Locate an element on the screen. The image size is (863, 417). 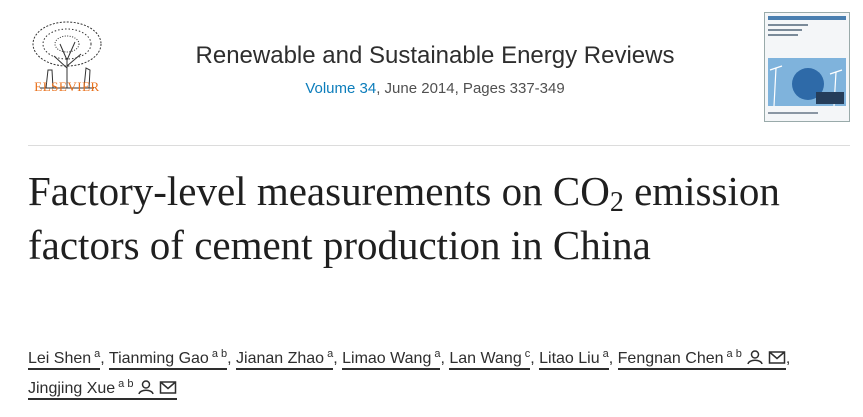
volume-line: Volume 34, June 2014, Pages 337-349 is located at coordinates (435, 88).